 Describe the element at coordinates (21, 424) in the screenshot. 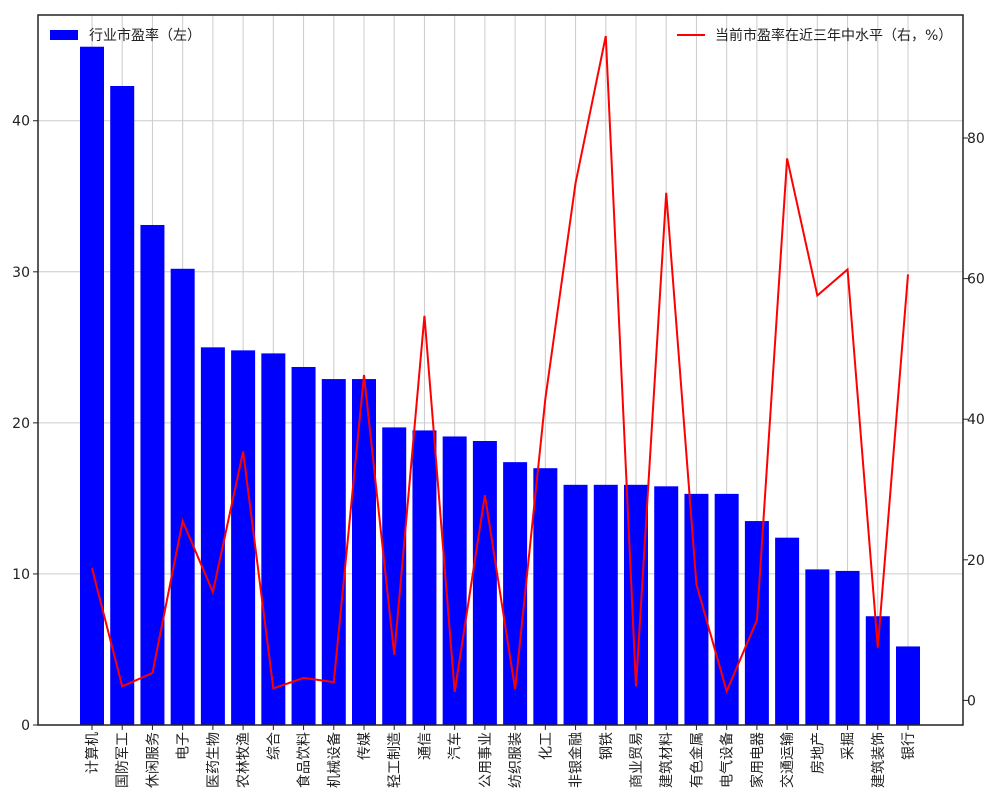

I see `left-tick-label: 20` at that location.